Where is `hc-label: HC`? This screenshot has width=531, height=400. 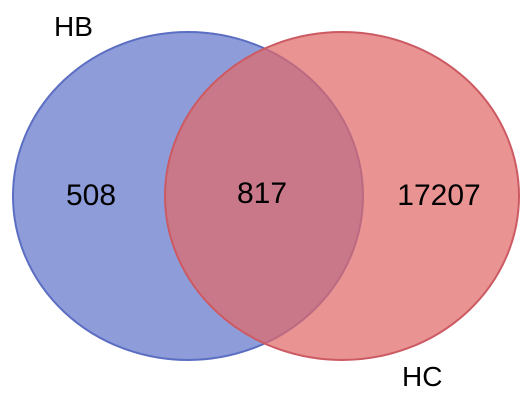
hc-label: HC is located at coordinates (422, 376).